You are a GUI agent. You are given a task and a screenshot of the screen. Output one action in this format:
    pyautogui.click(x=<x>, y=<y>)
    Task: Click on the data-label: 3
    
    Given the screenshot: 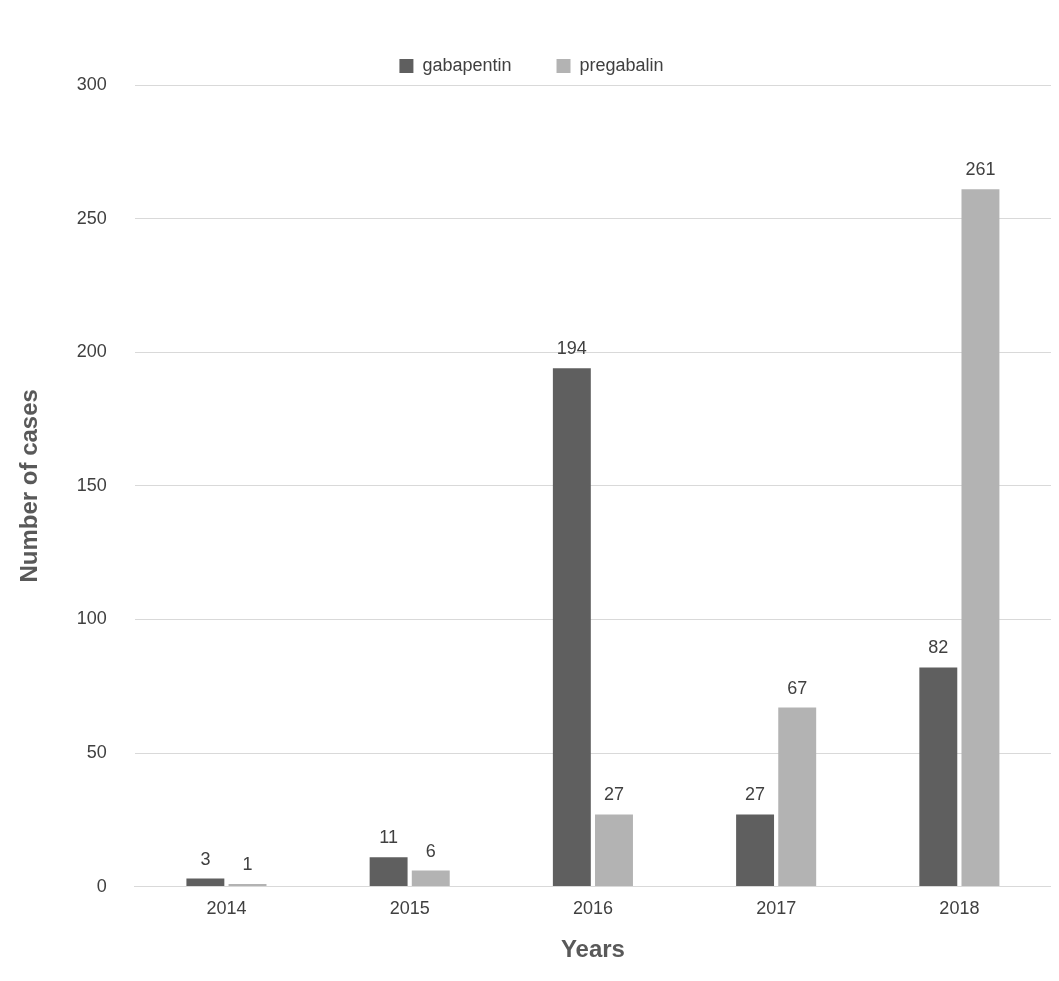 What is the action you would take?
    pyautogui.click(x=205, y=858)
    